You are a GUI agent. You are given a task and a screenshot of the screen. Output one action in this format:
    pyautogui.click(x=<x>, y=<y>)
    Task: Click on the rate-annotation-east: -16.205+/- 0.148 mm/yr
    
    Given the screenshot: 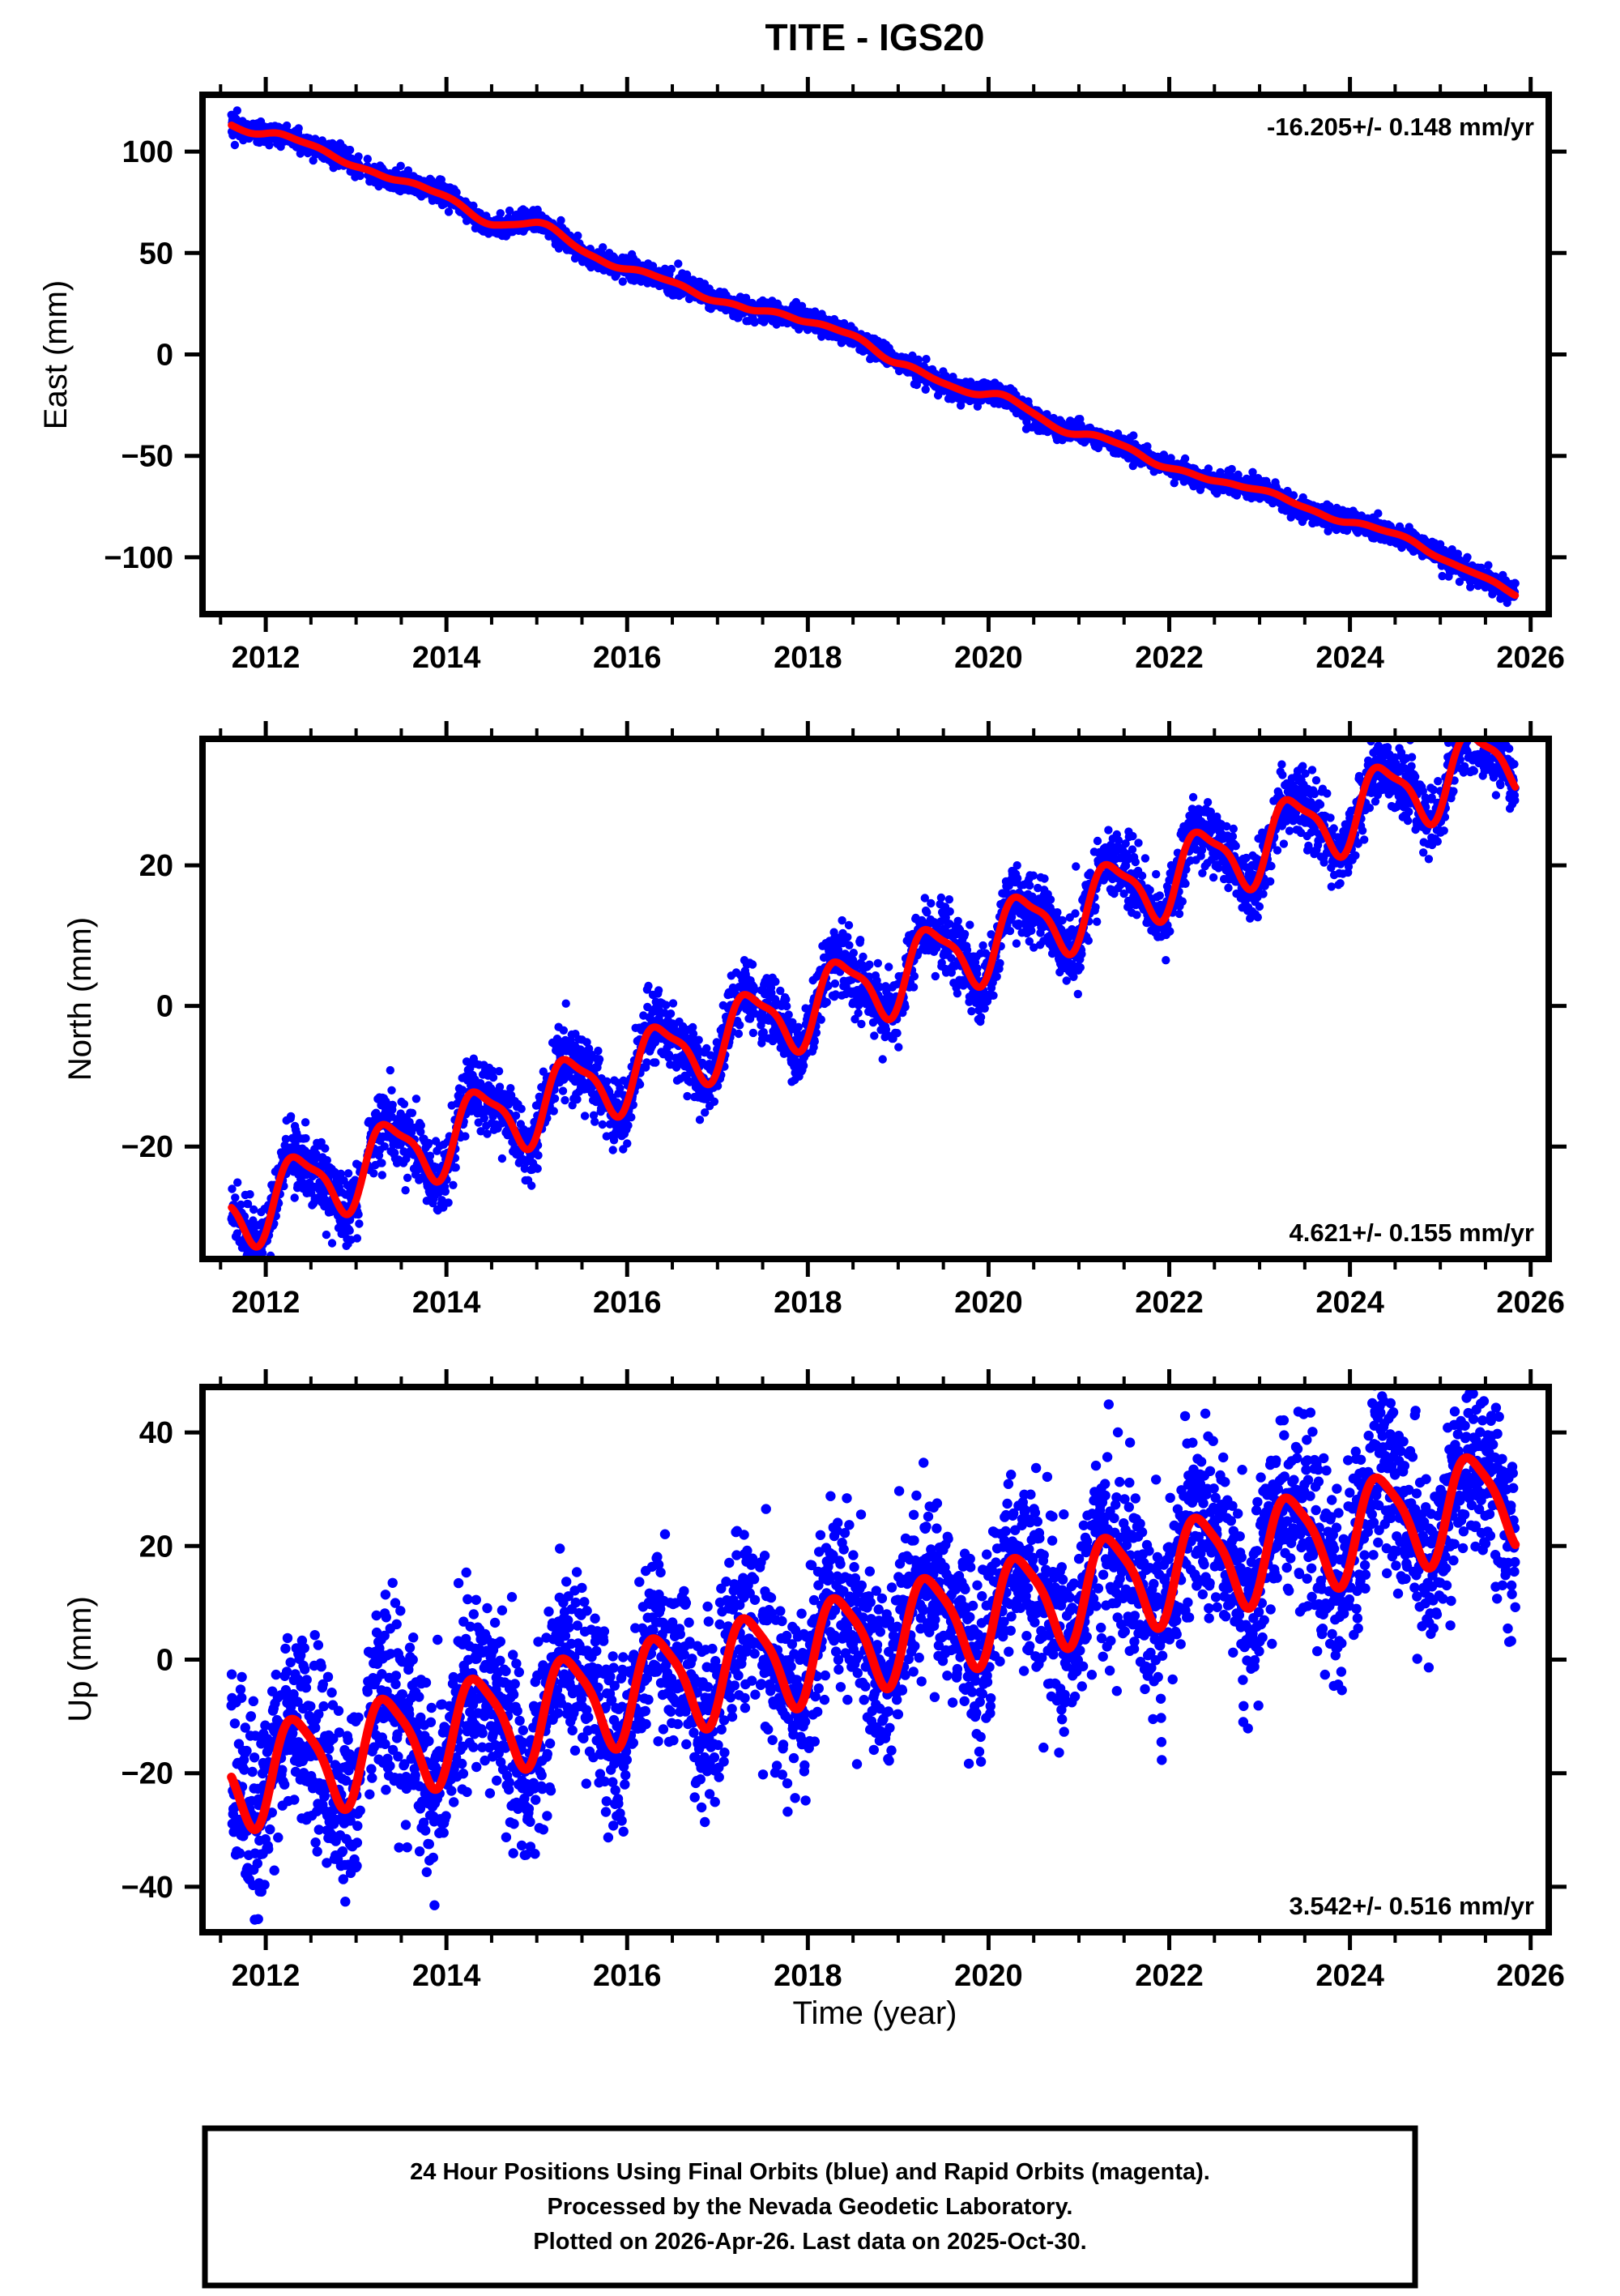 What is the action you would take?
    pyautogui.click(x=1400, y=127)
    